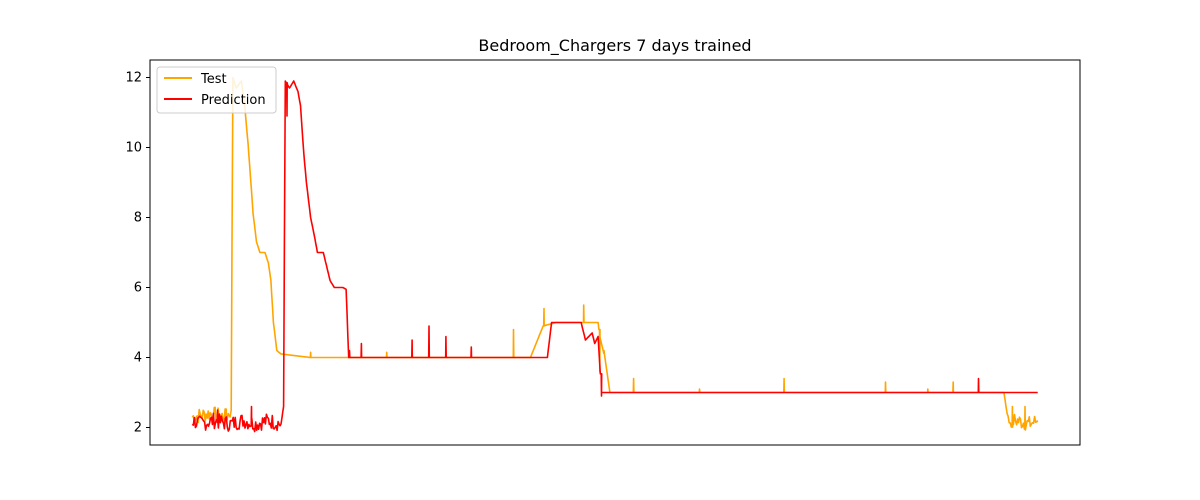 This screenshot has width=1200, height=500. I want to click on y-tick-label: 2, so click(138, 428).